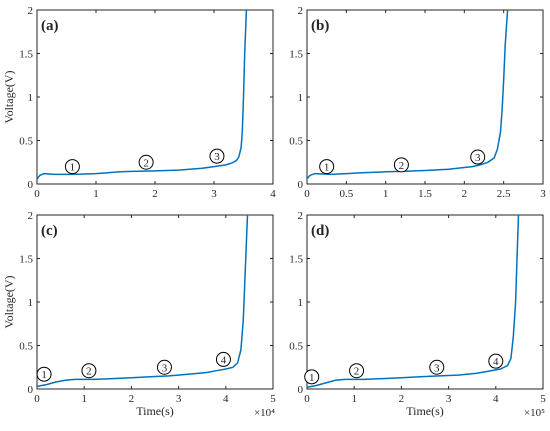 This screenshot has height=431, width=550. Describe the element at coordinates (49, 231) in the screenshot. I see `panel-label: (c)` at that location.